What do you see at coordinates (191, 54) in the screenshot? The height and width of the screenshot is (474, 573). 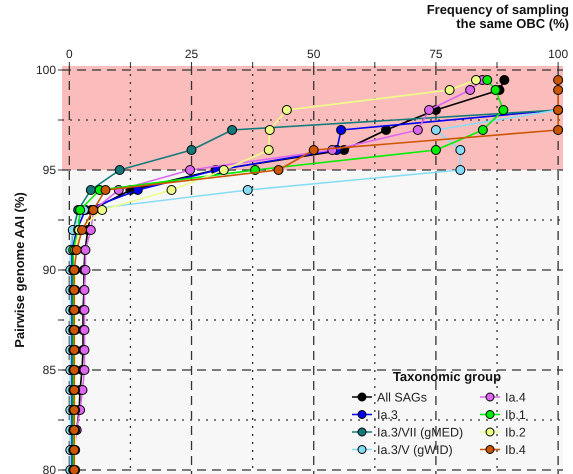 I see `x-tick-label: 25` at bounding box center [191, 54].